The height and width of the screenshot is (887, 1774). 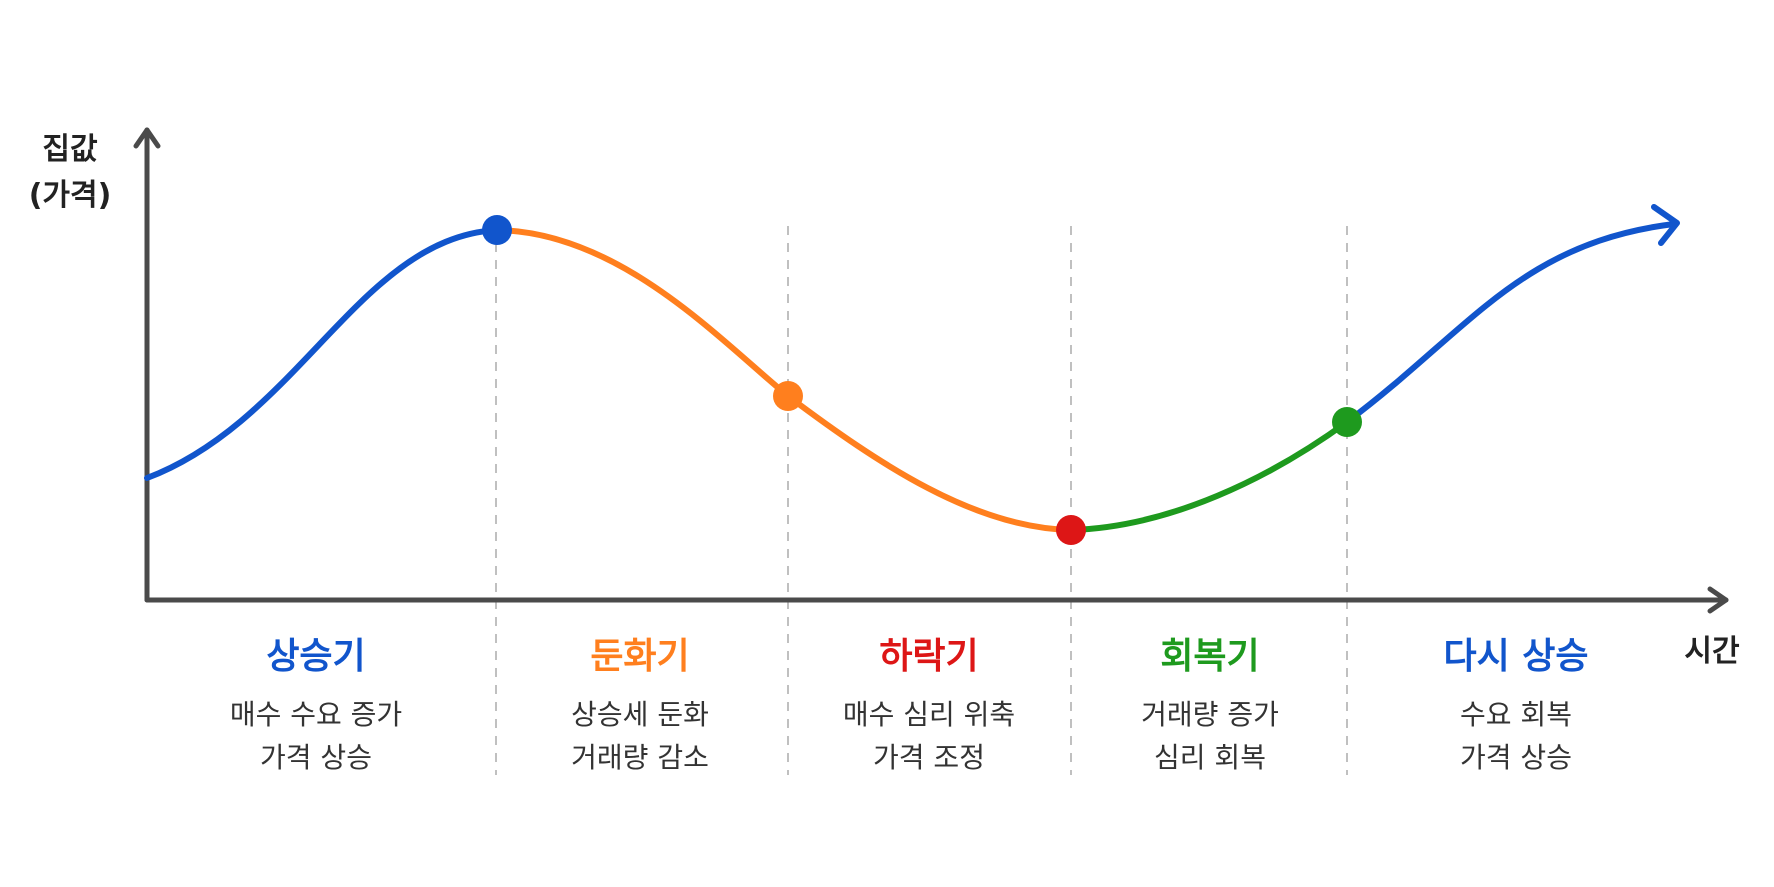 I want to click on phase-desc-line-2: 심리 회복, so click(x=1210, y=757).